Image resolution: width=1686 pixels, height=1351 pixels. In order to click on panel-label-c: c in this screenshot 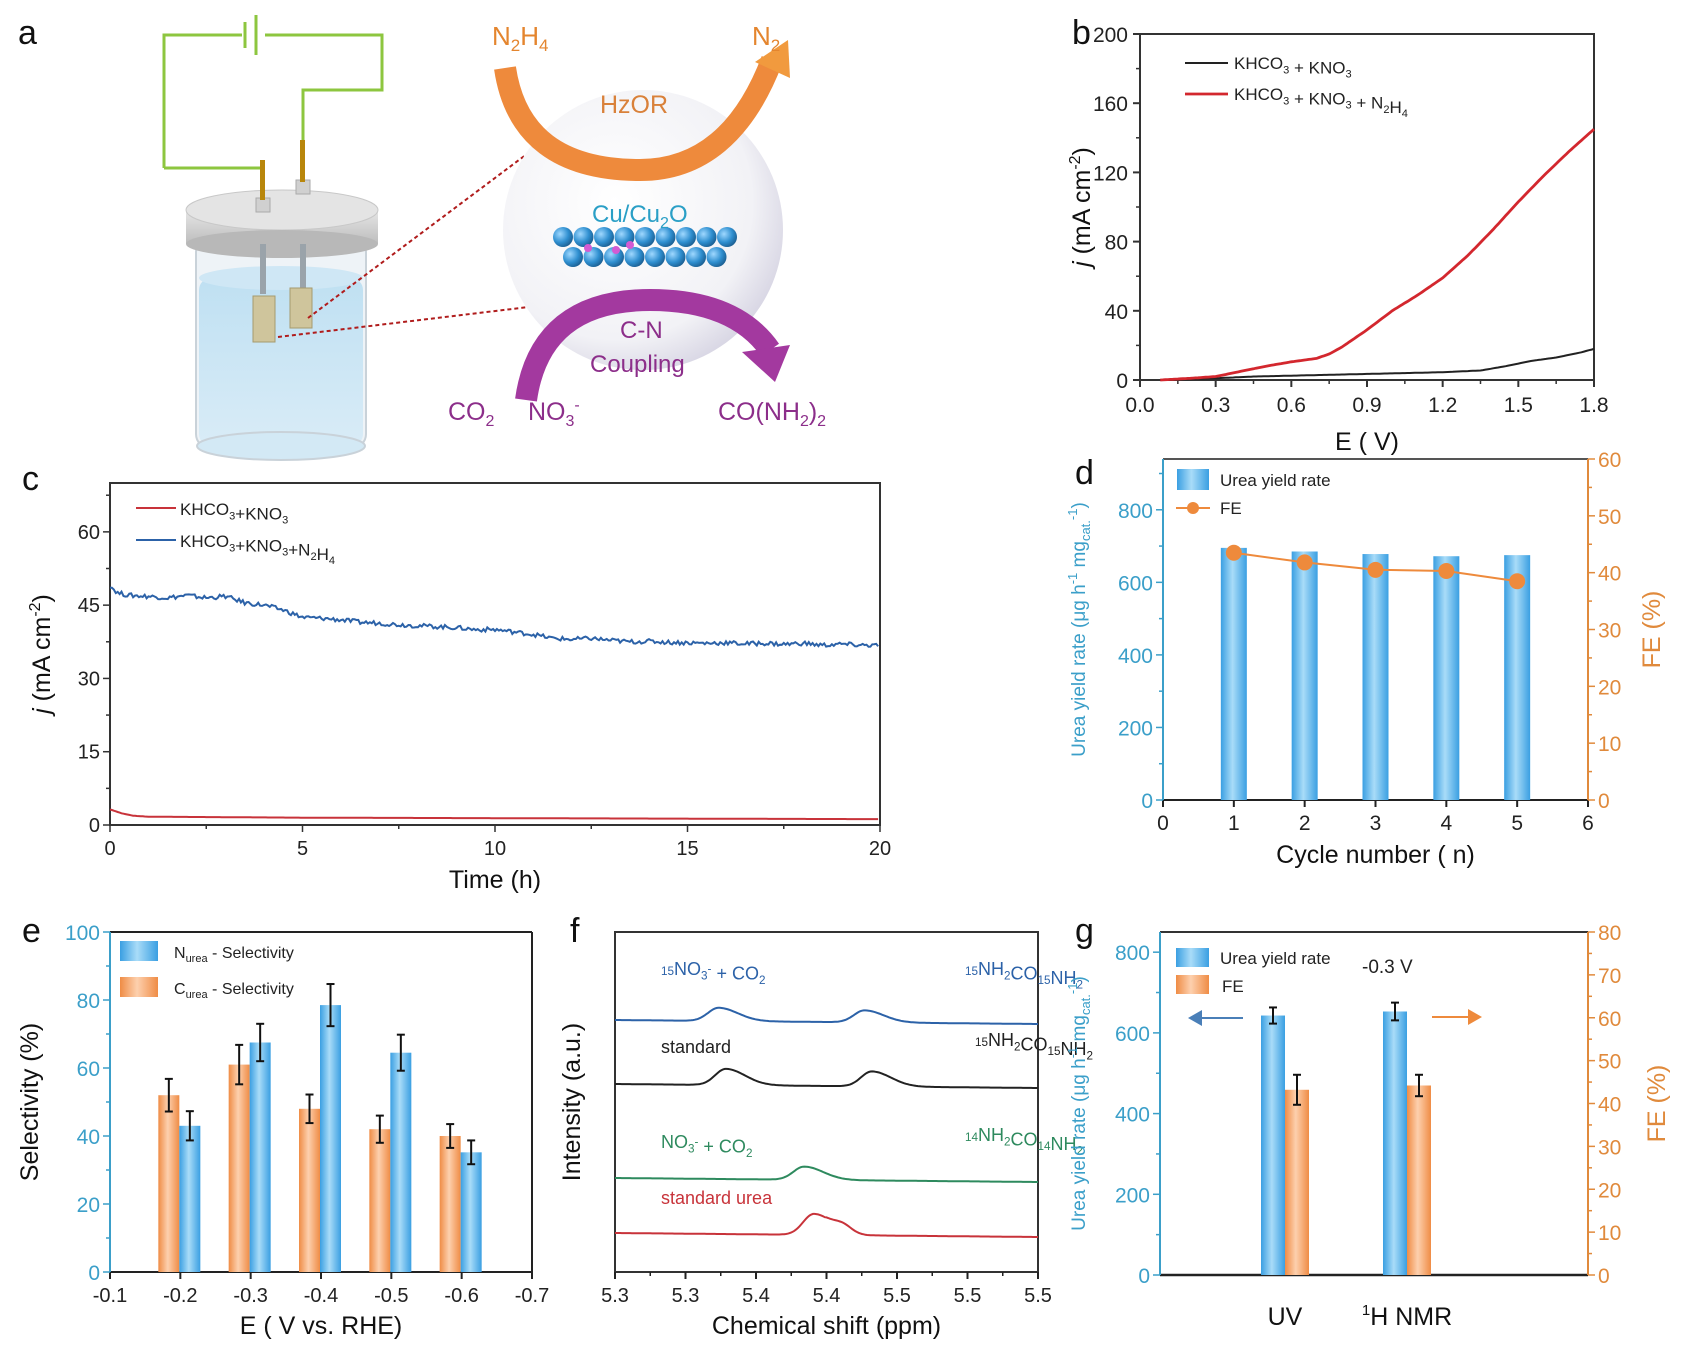, I will do `click(30, 479)`.